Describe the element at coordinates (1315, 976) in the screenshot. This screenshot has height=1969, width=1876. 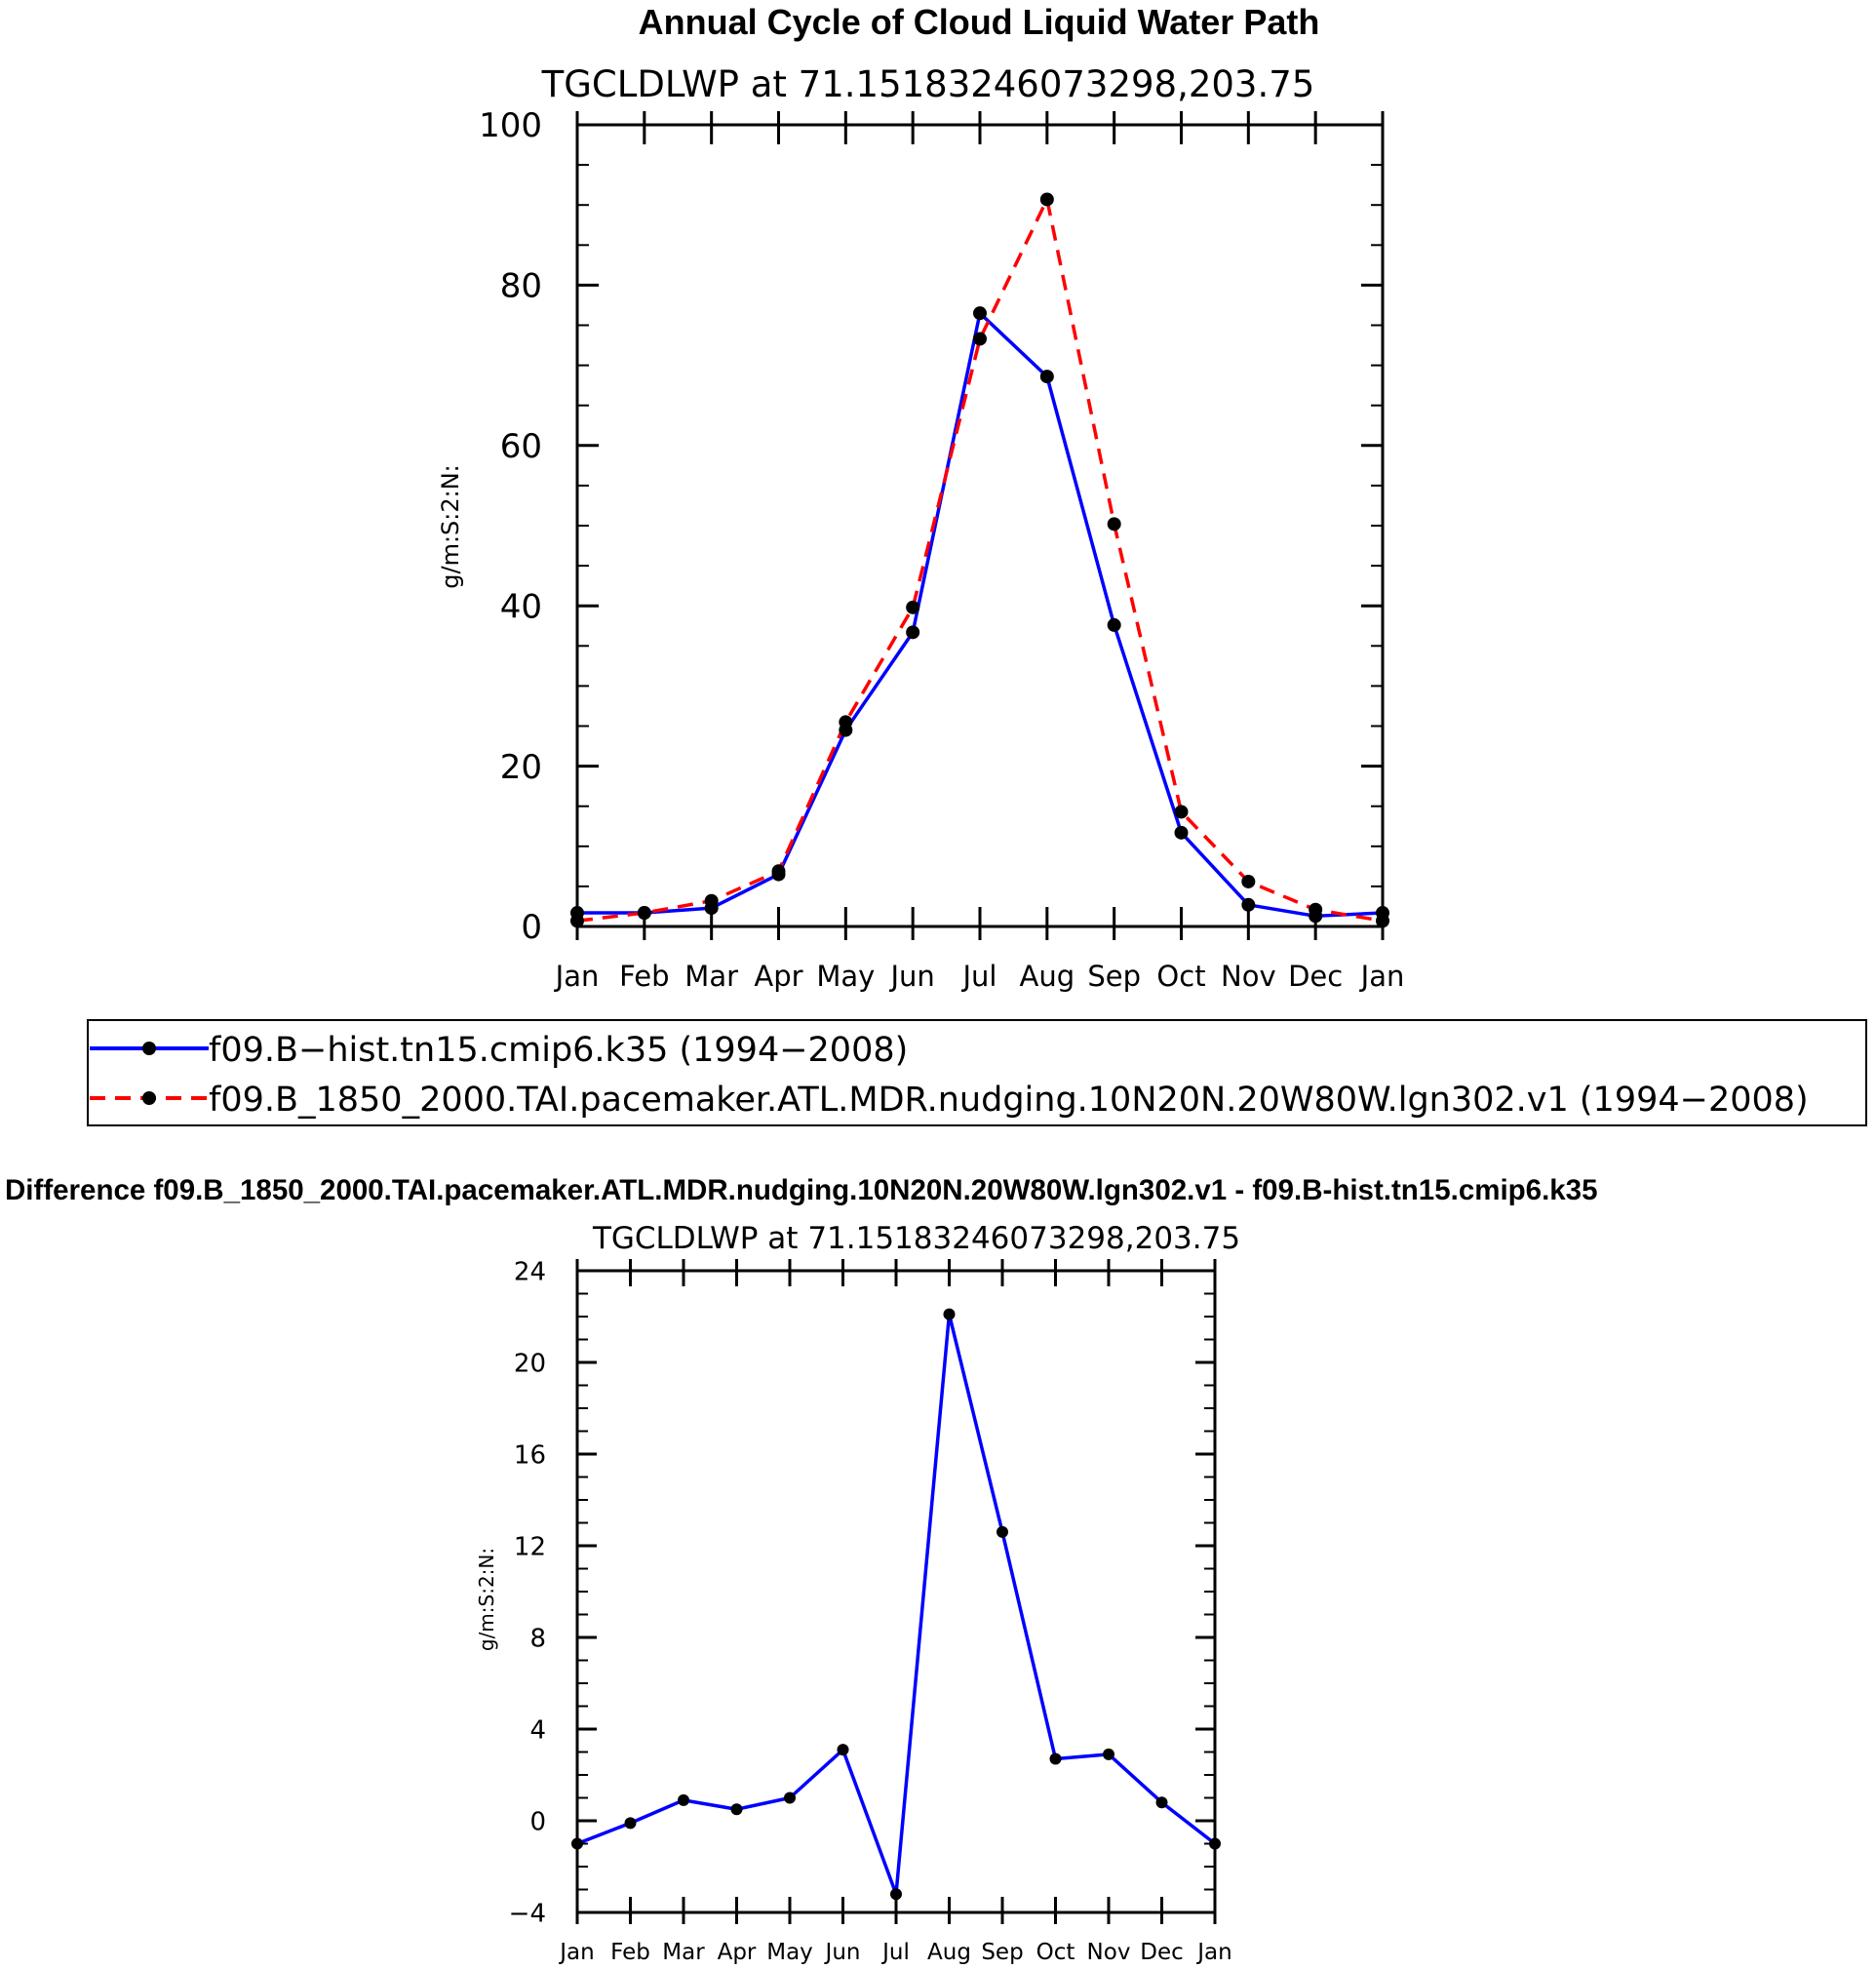
I see `top-xtick-label-11: Dec` at that location.